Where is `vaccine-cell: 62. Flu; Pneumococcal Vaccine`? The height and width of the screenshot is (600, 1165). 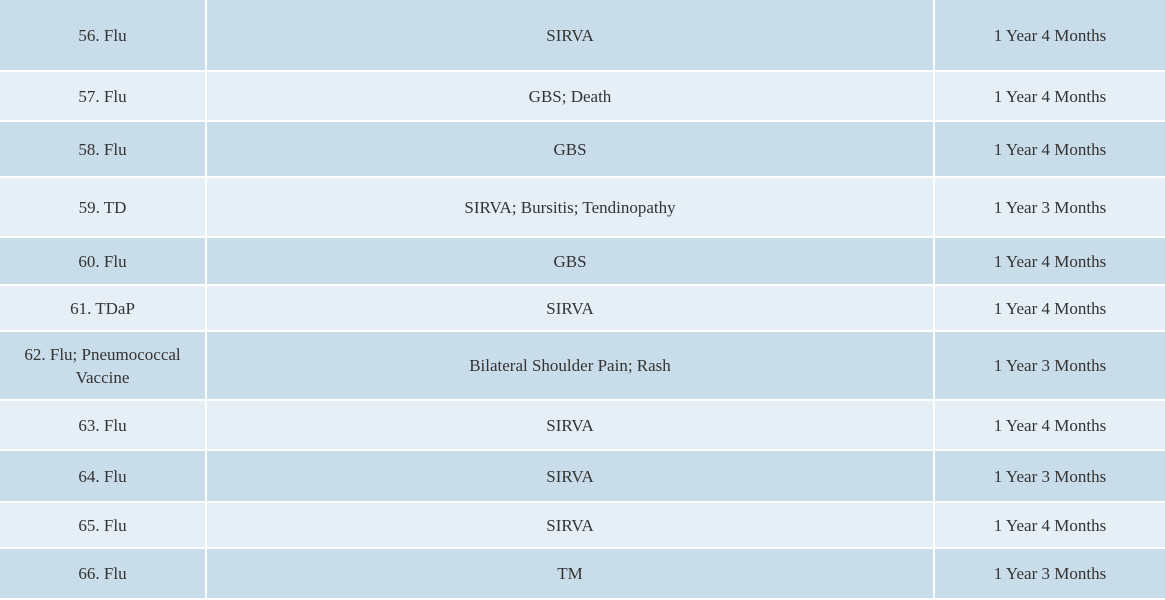 vaccine-cell: 62. Flu; Pneumococcal Vaccine is located at coordinates (102, 365).